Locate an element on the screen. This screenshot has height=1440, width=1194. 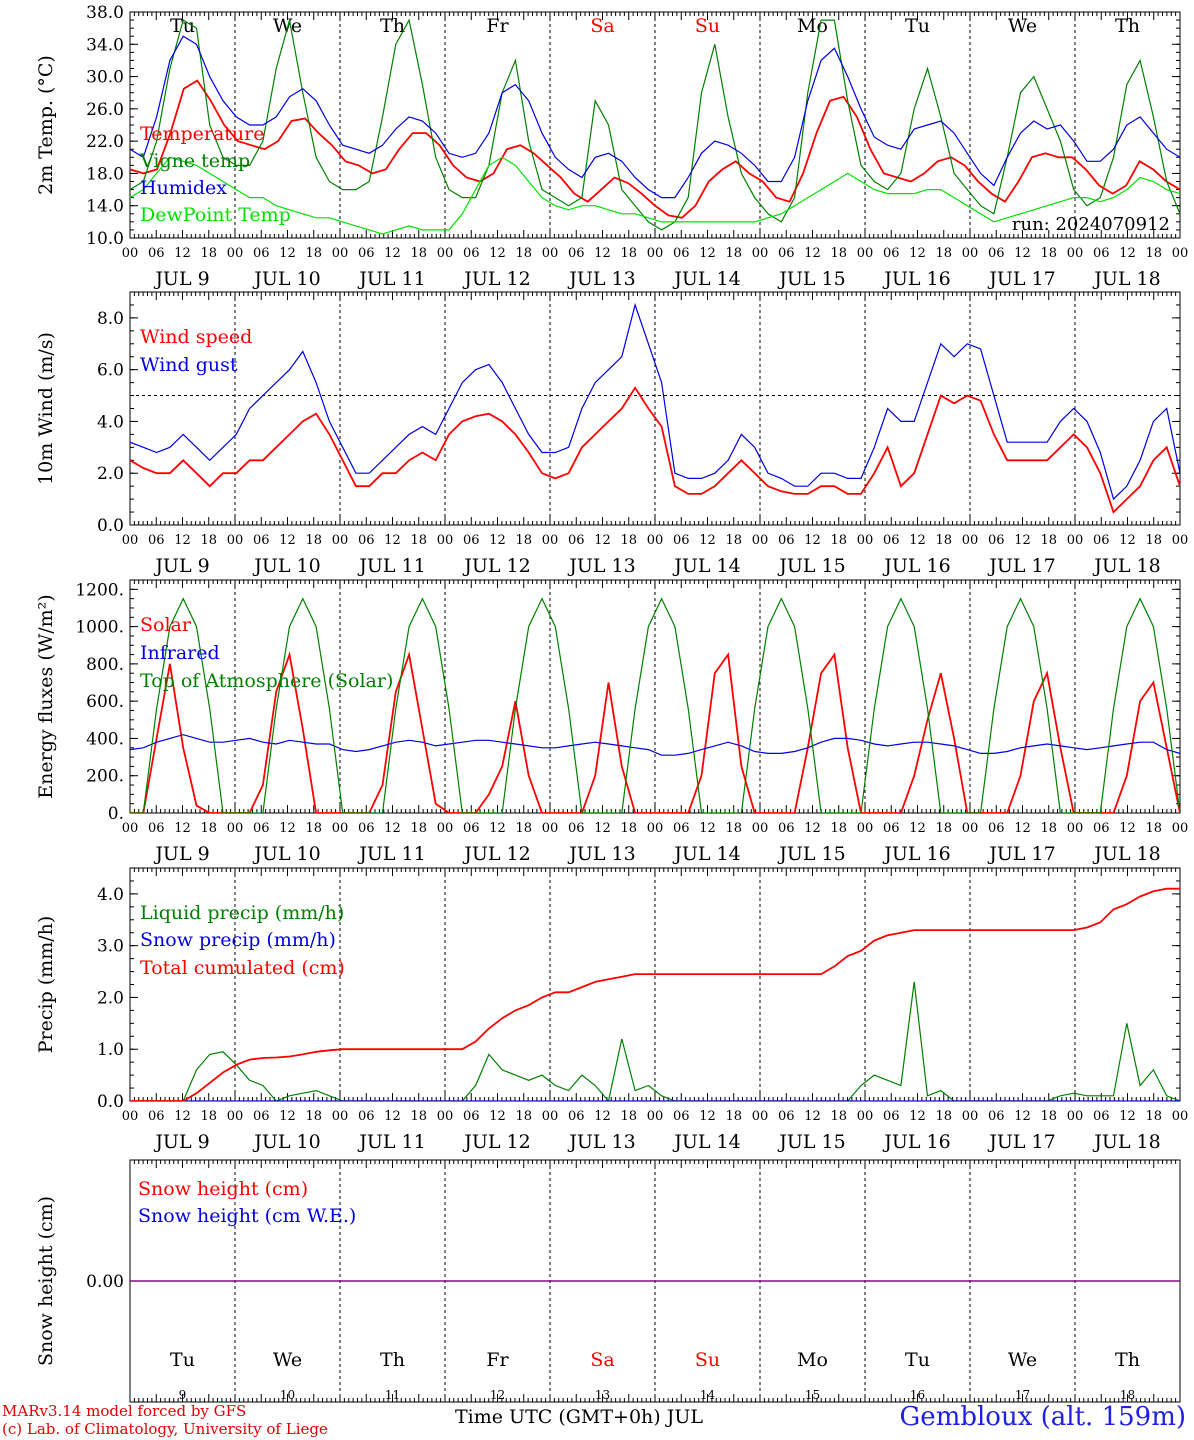
date-label: JUL 16 is located at coordinates (916, 1142).